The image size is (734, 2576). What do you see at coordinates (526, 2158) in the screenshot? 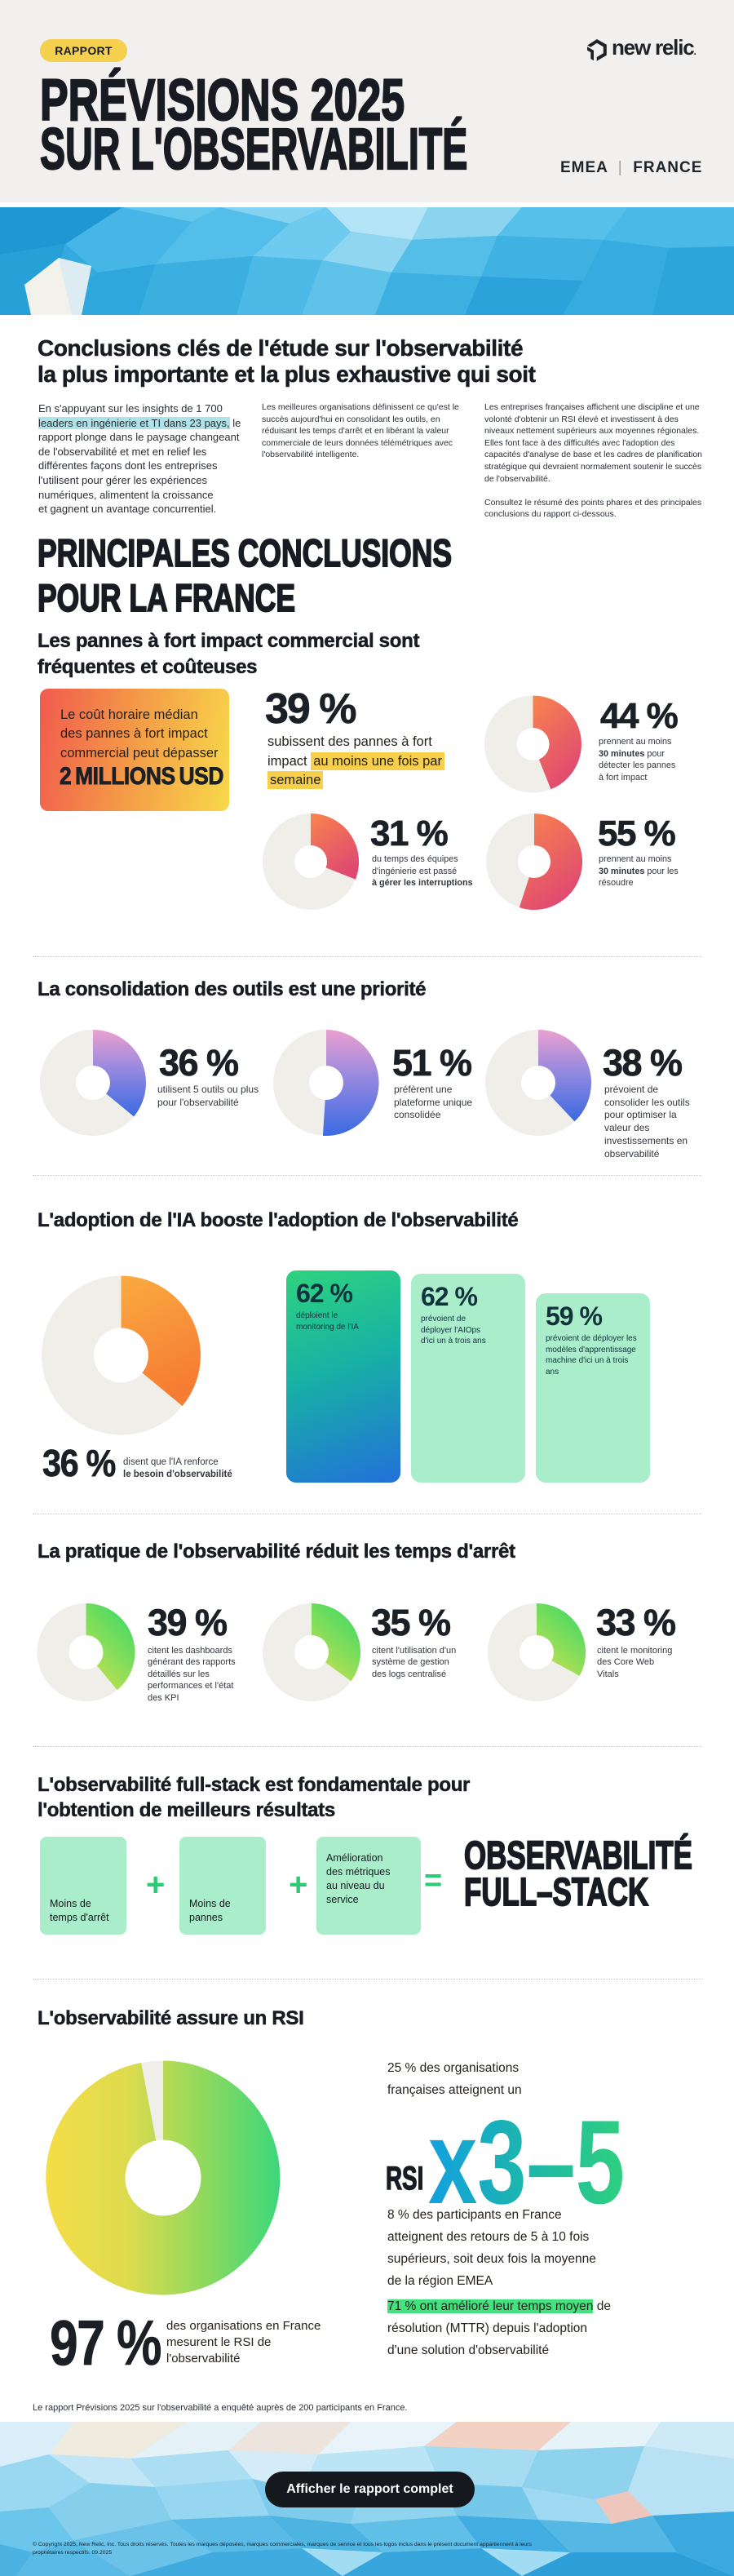
I see `svg-text: x3–5` at bounding box center [526, 2158].